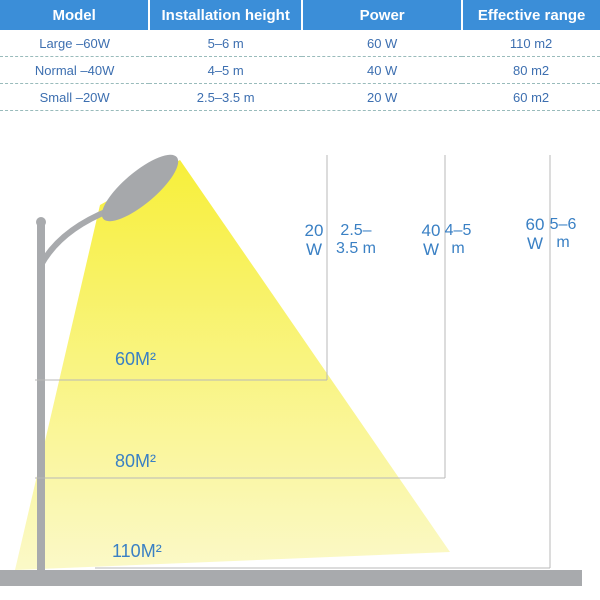  What do you see at coordinates (41, 398) in the screenshot?
I see `pole` at bounding box center [41, 398].